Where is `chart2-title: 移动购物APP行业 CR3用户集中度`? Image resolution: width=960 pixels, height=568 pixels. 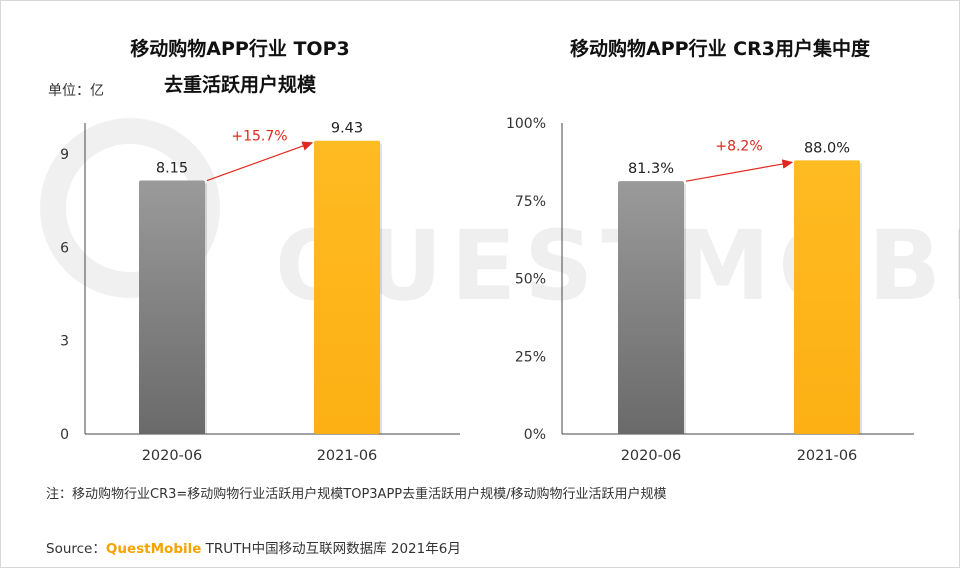
chart2-title: 移动购物APP行业 CR3用户集中度 is located at coordinates (720, 49).